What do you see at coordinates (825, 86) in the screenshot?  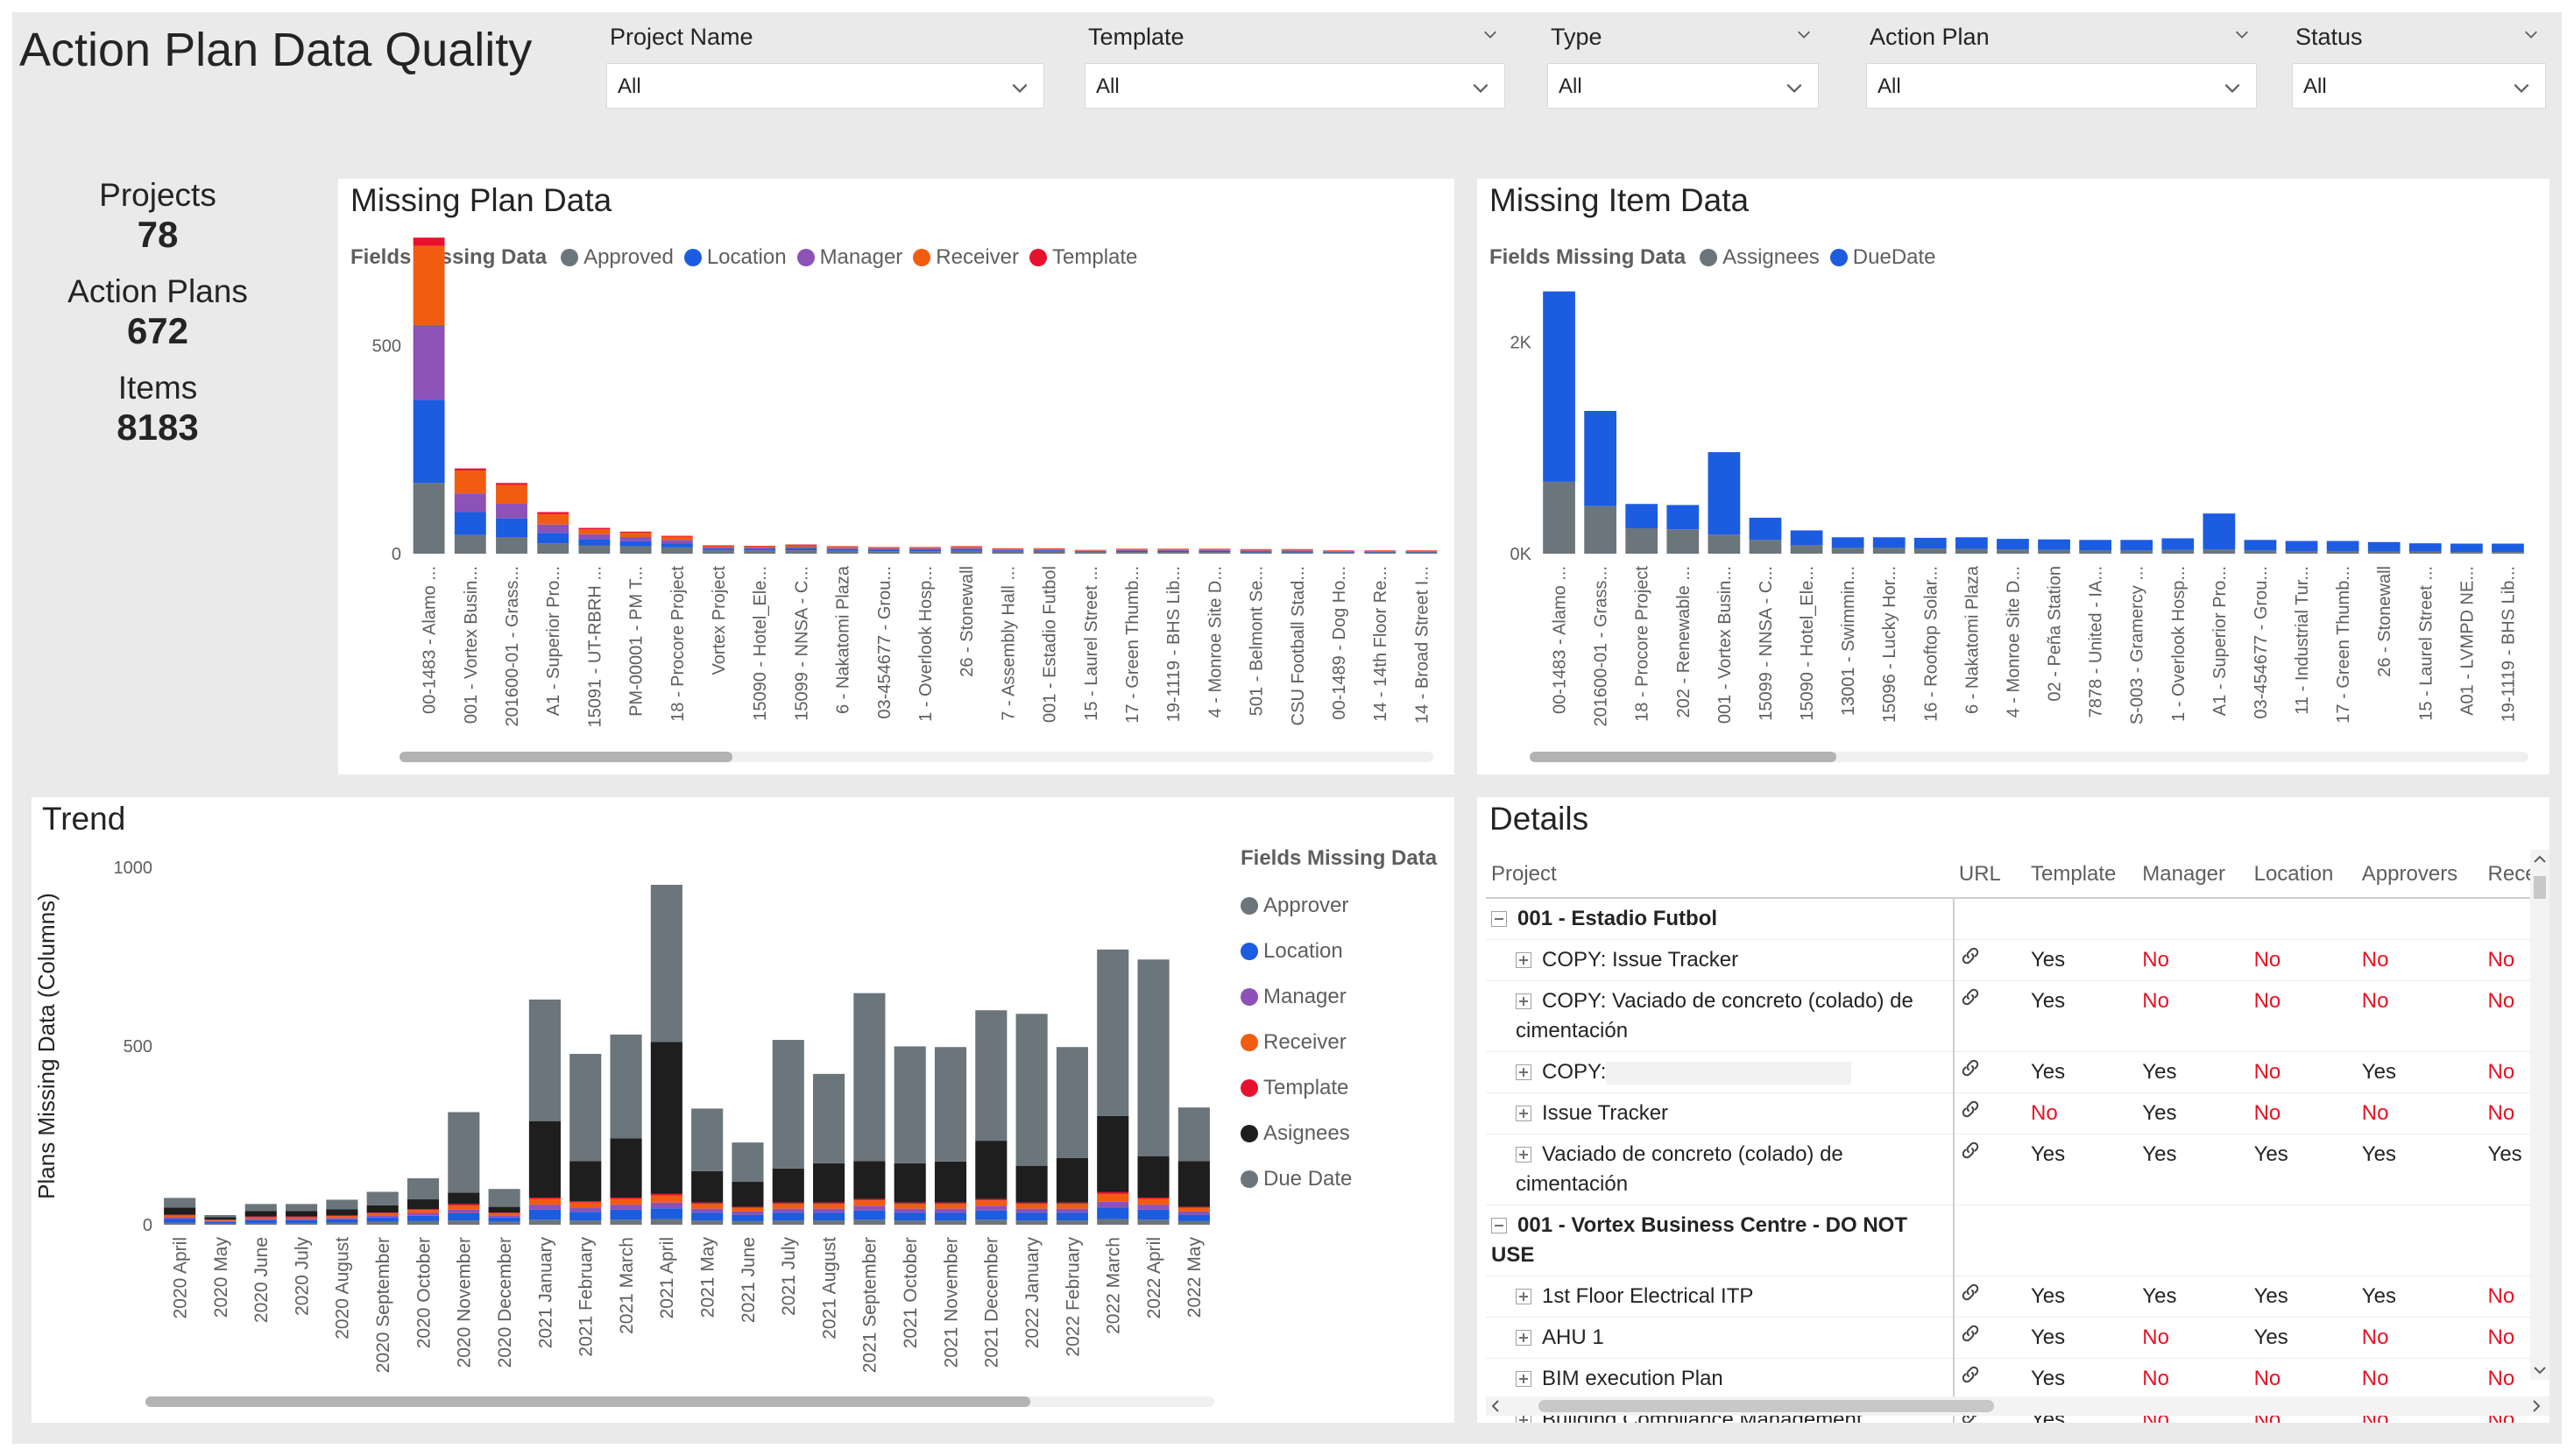 I see `slicer-dropdown-project-name: All` at bounding box center [825, 86].